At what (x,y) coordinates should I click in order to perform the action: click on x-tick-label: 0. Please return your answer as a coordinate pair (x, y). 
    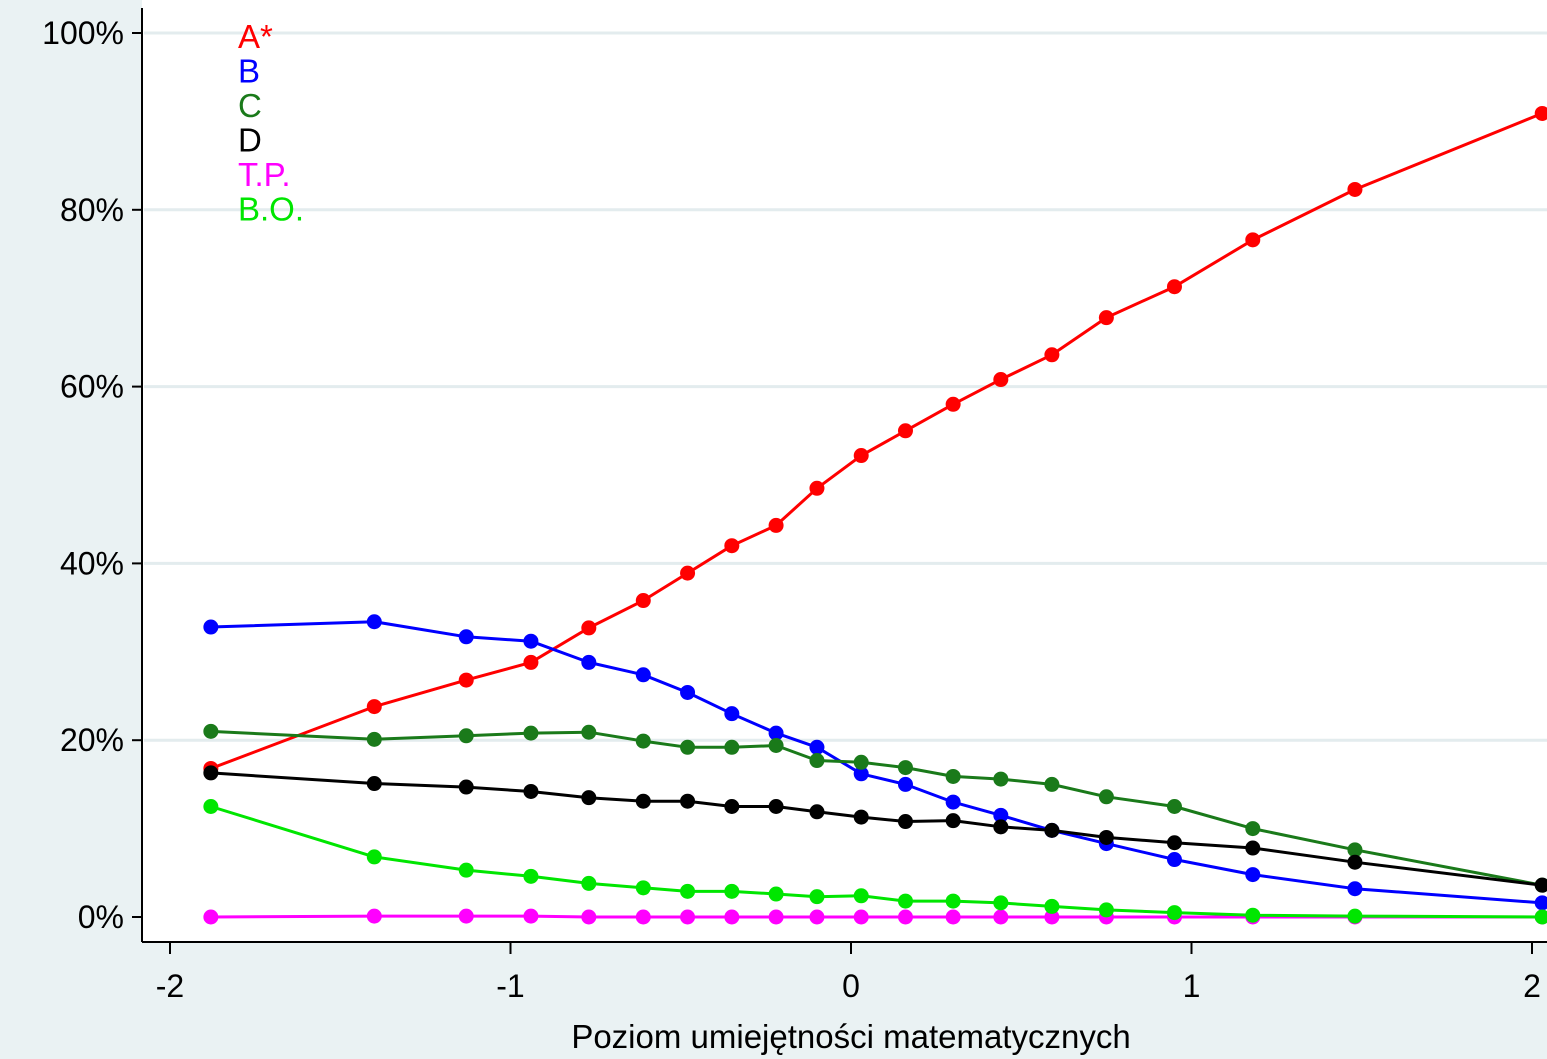
    Looking at the image, I should click on (851, 986).